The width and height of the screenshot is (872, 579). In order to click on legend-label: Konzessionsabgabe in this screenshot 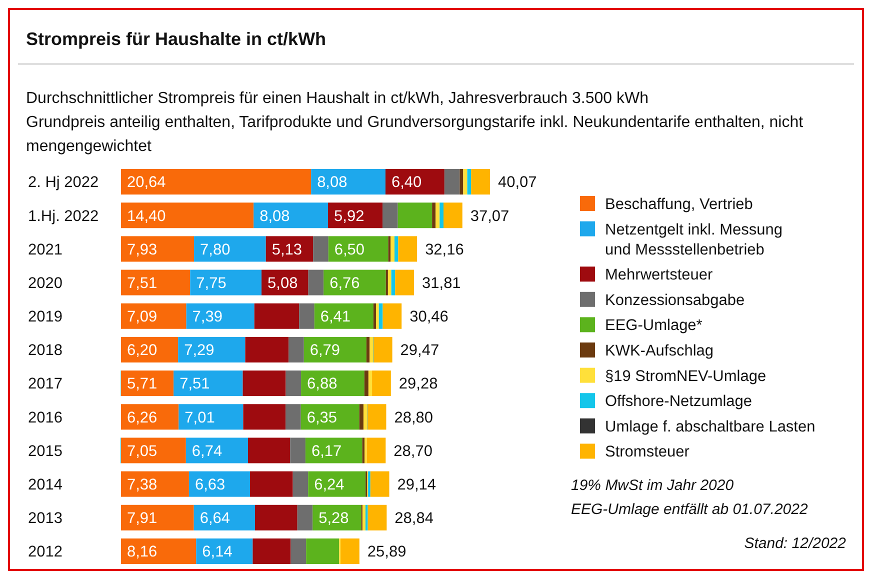, I will do `click(675, 300)`.